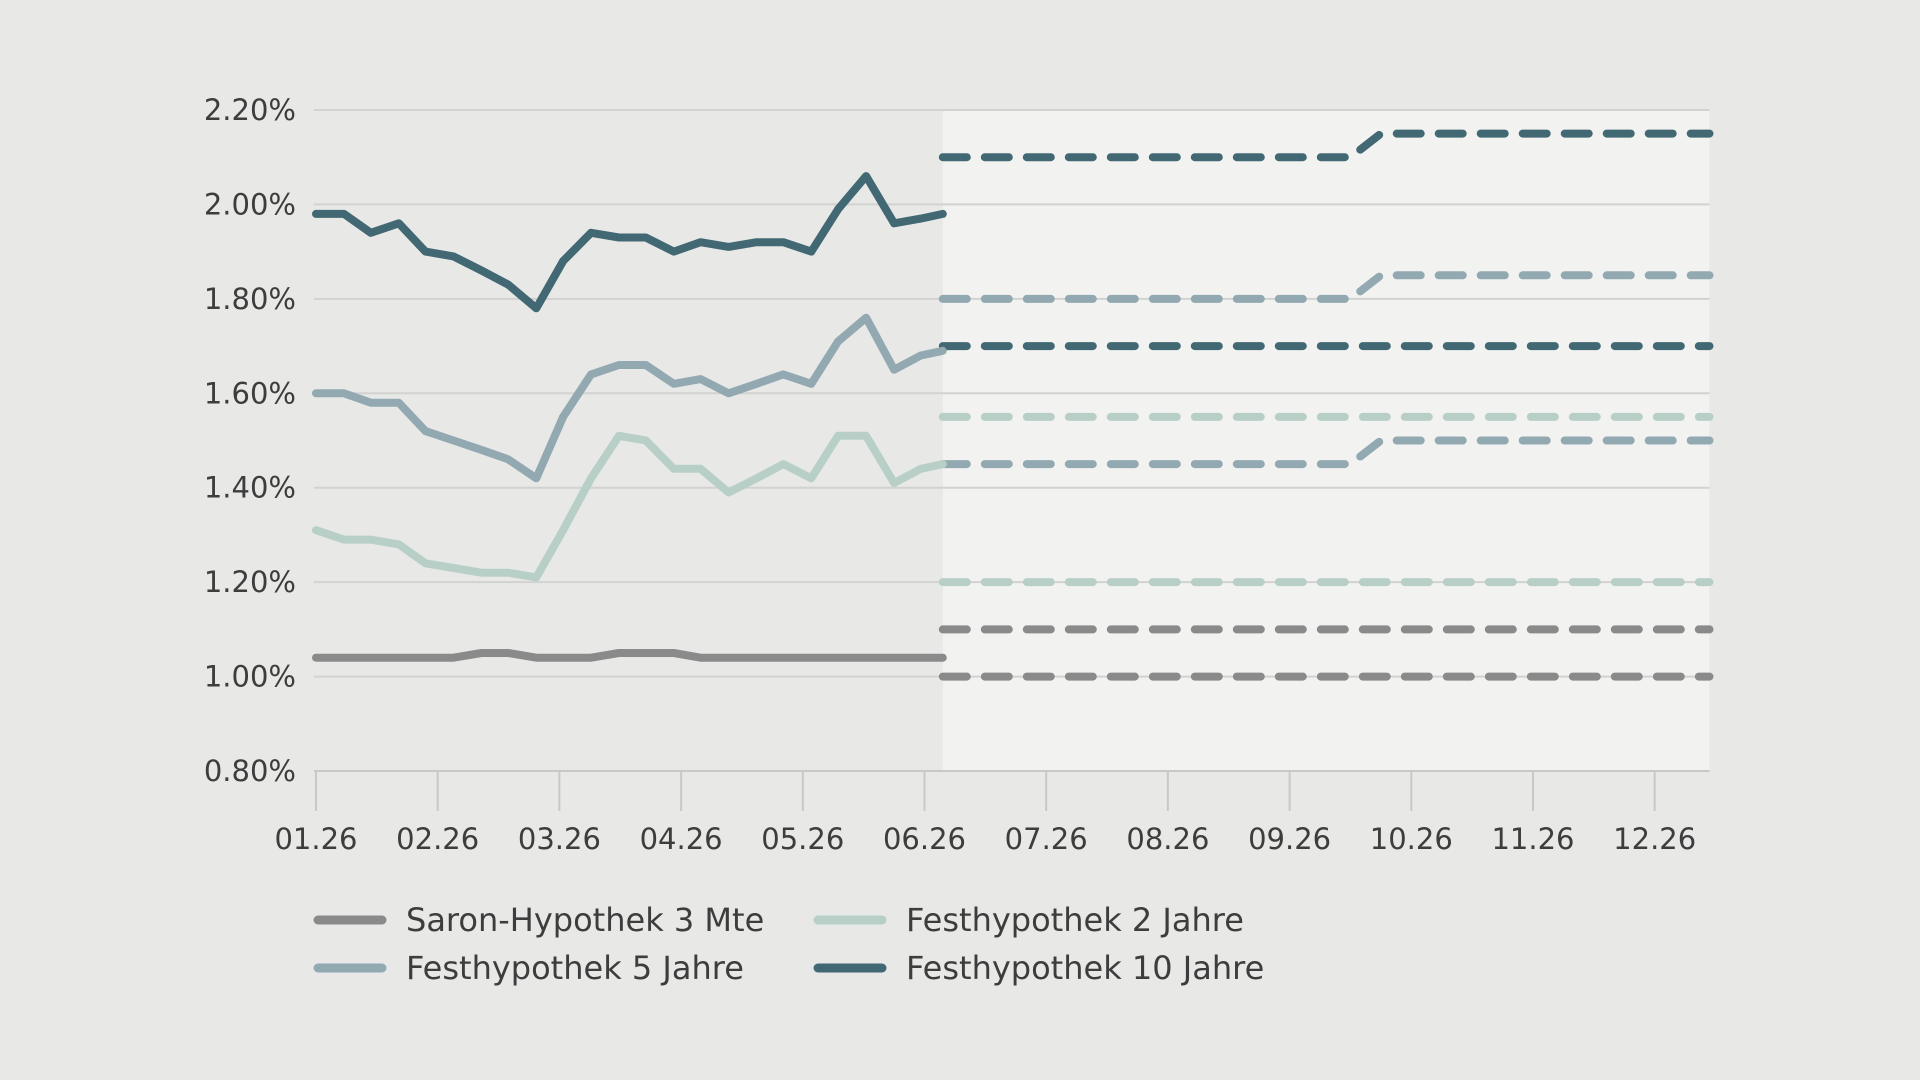 This screenshot has height=1080, width=1920. What do you see at coordinates (802, 839) in the screenshot?
I see `x-tick-label: 05.26` at bounding box center [802, 839].